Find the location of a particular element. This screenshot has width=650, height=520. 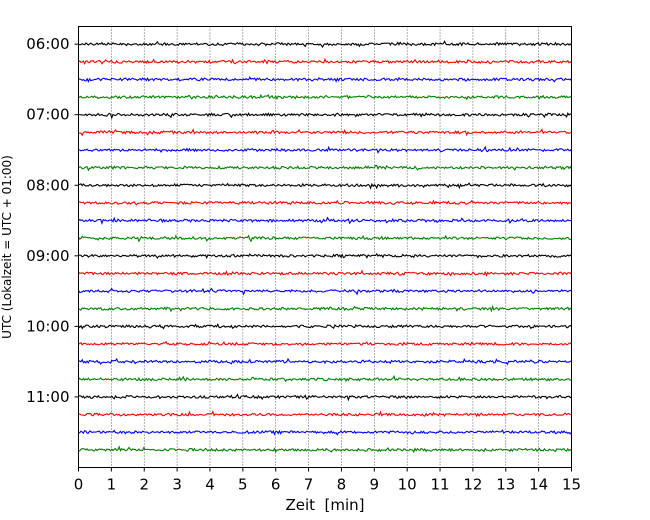

y-tick-label: 06:00 is located at coordinates (47, 44).